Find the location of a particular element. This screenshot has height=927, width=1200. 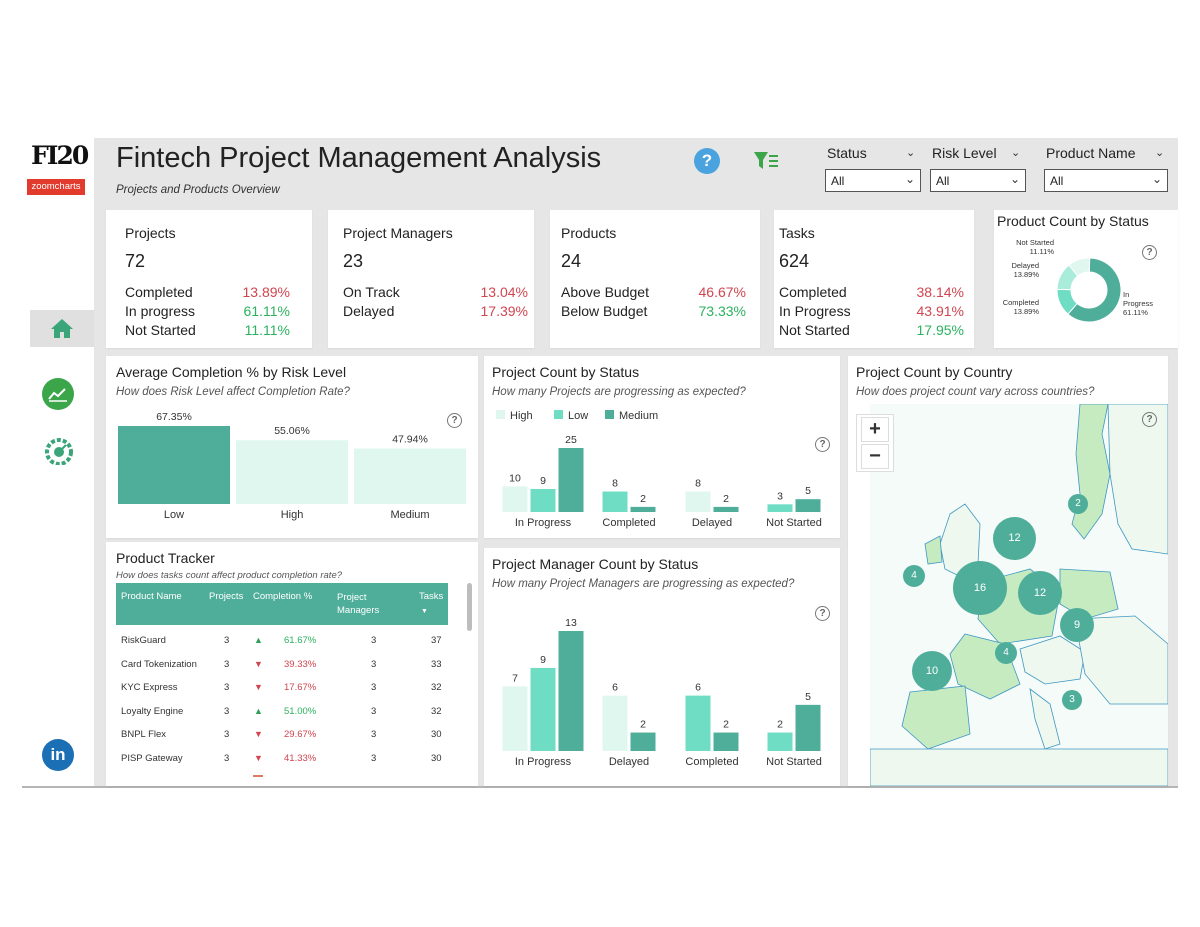

product-name-cell: PISP Gateway is located at coordinates (152, 758).